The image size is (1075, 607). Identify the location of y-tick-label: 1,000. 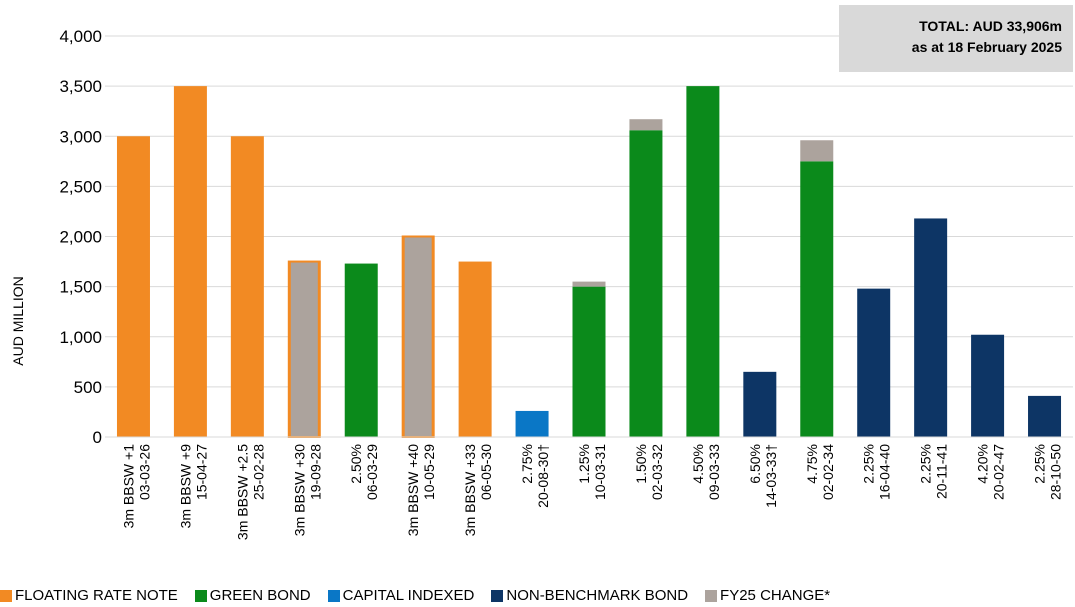
(80, 337).